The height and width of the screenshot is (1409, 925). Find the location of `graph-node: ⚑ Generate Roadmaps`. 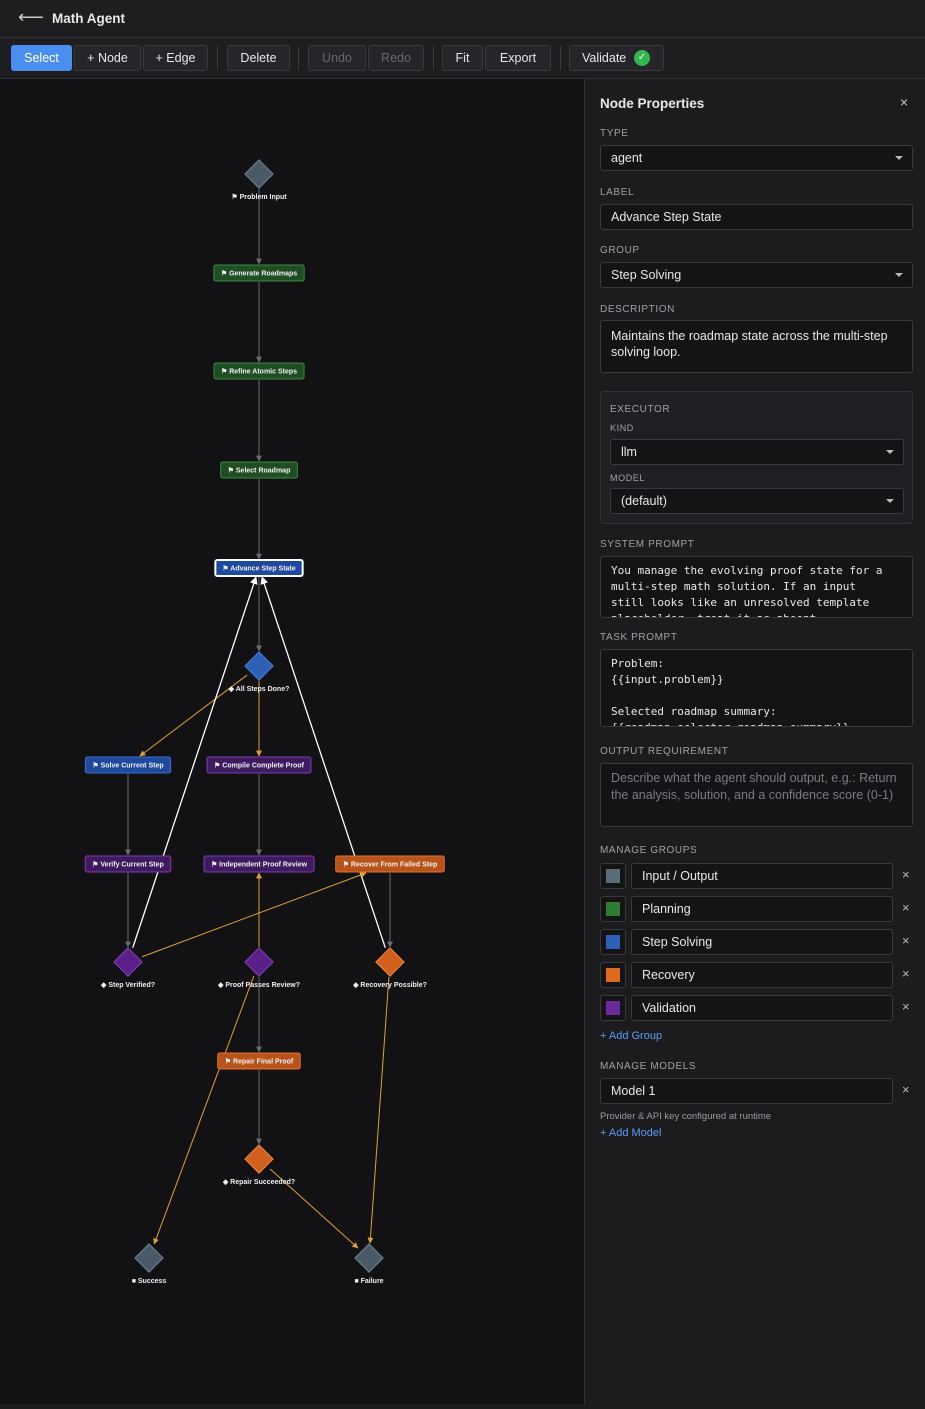

graph-node: ⚑ Generate Roadmaps is located at coordinates (259, 273).